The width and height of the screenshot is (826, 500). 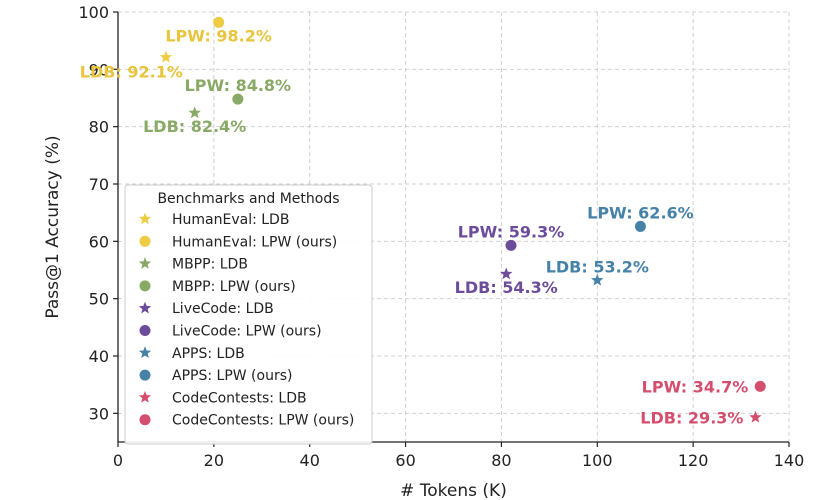 What do you see at coordinates (501, 460) in the screenshot?
I see `x-tick-label: 80` at bounding box center [501, 460].